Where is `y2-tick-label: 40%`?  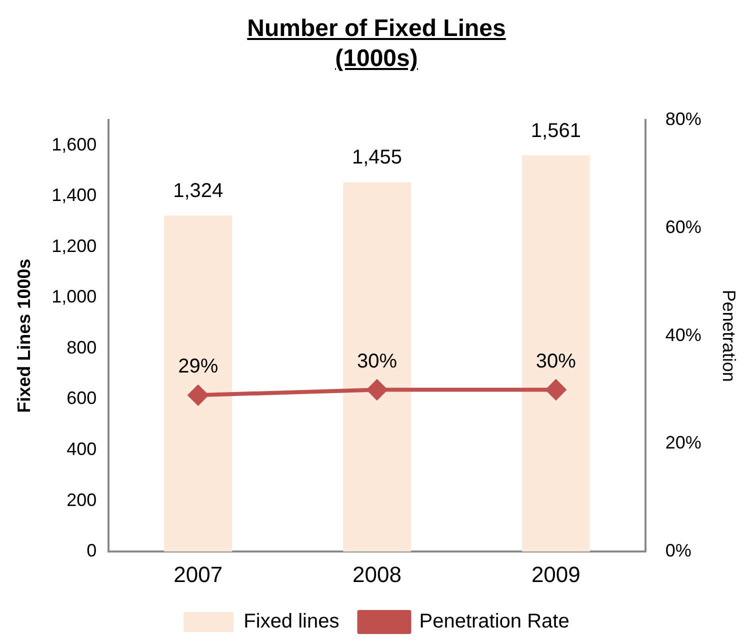
y2-tick-label: 40% is located at coordinates (683, 334).